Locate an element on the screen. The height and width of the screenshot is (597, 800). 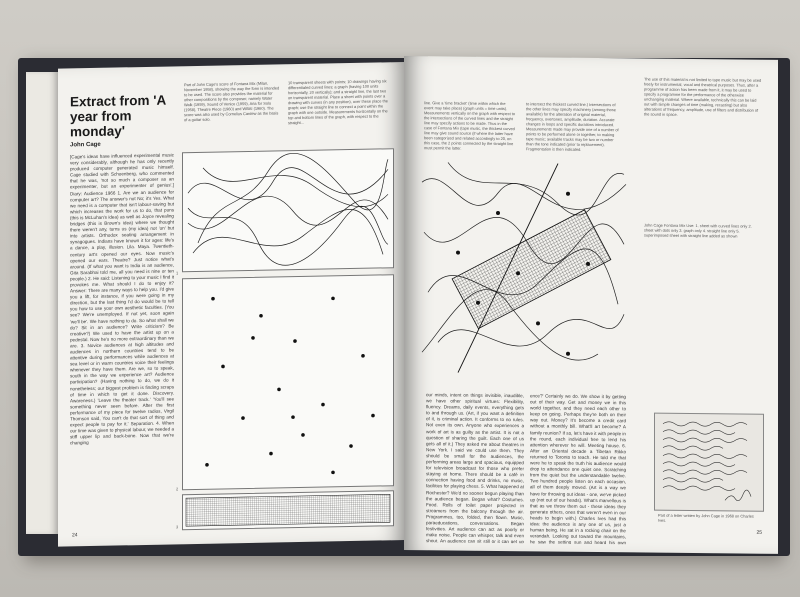
page-number-left: 24 is located at coordinates (75, 535).